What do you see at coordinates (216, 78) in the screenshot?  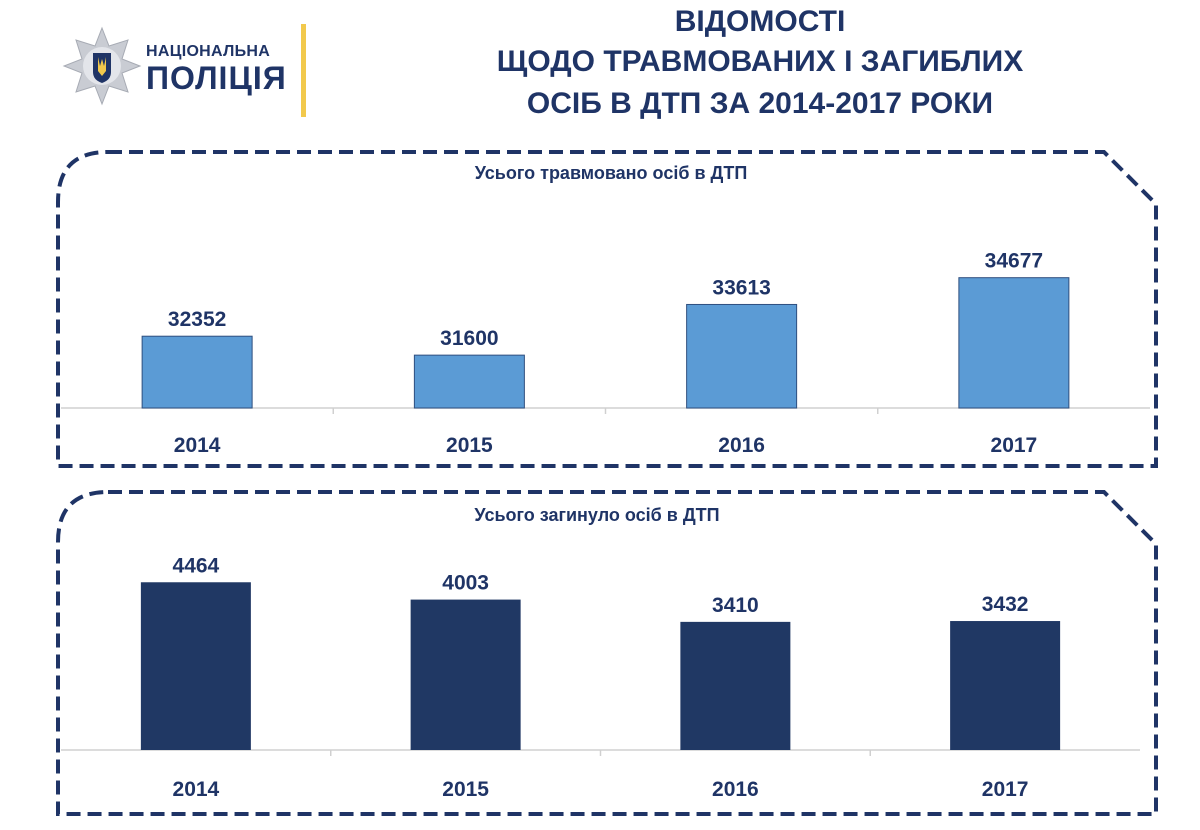 I see `logo-text-bottom: ПОЛІЦІЯ` at bounding box center [216, 78].